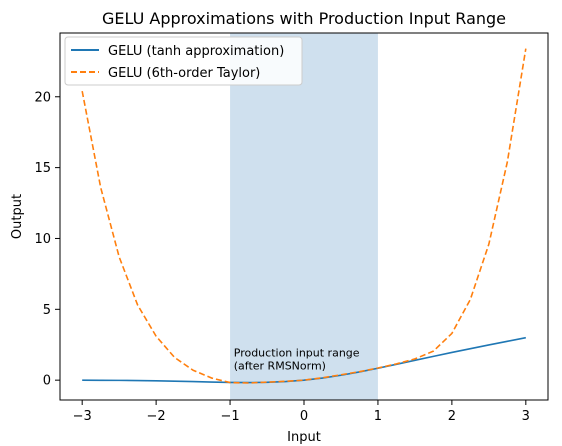  I want to click on y-tick-label: 5, so click(47, 310).